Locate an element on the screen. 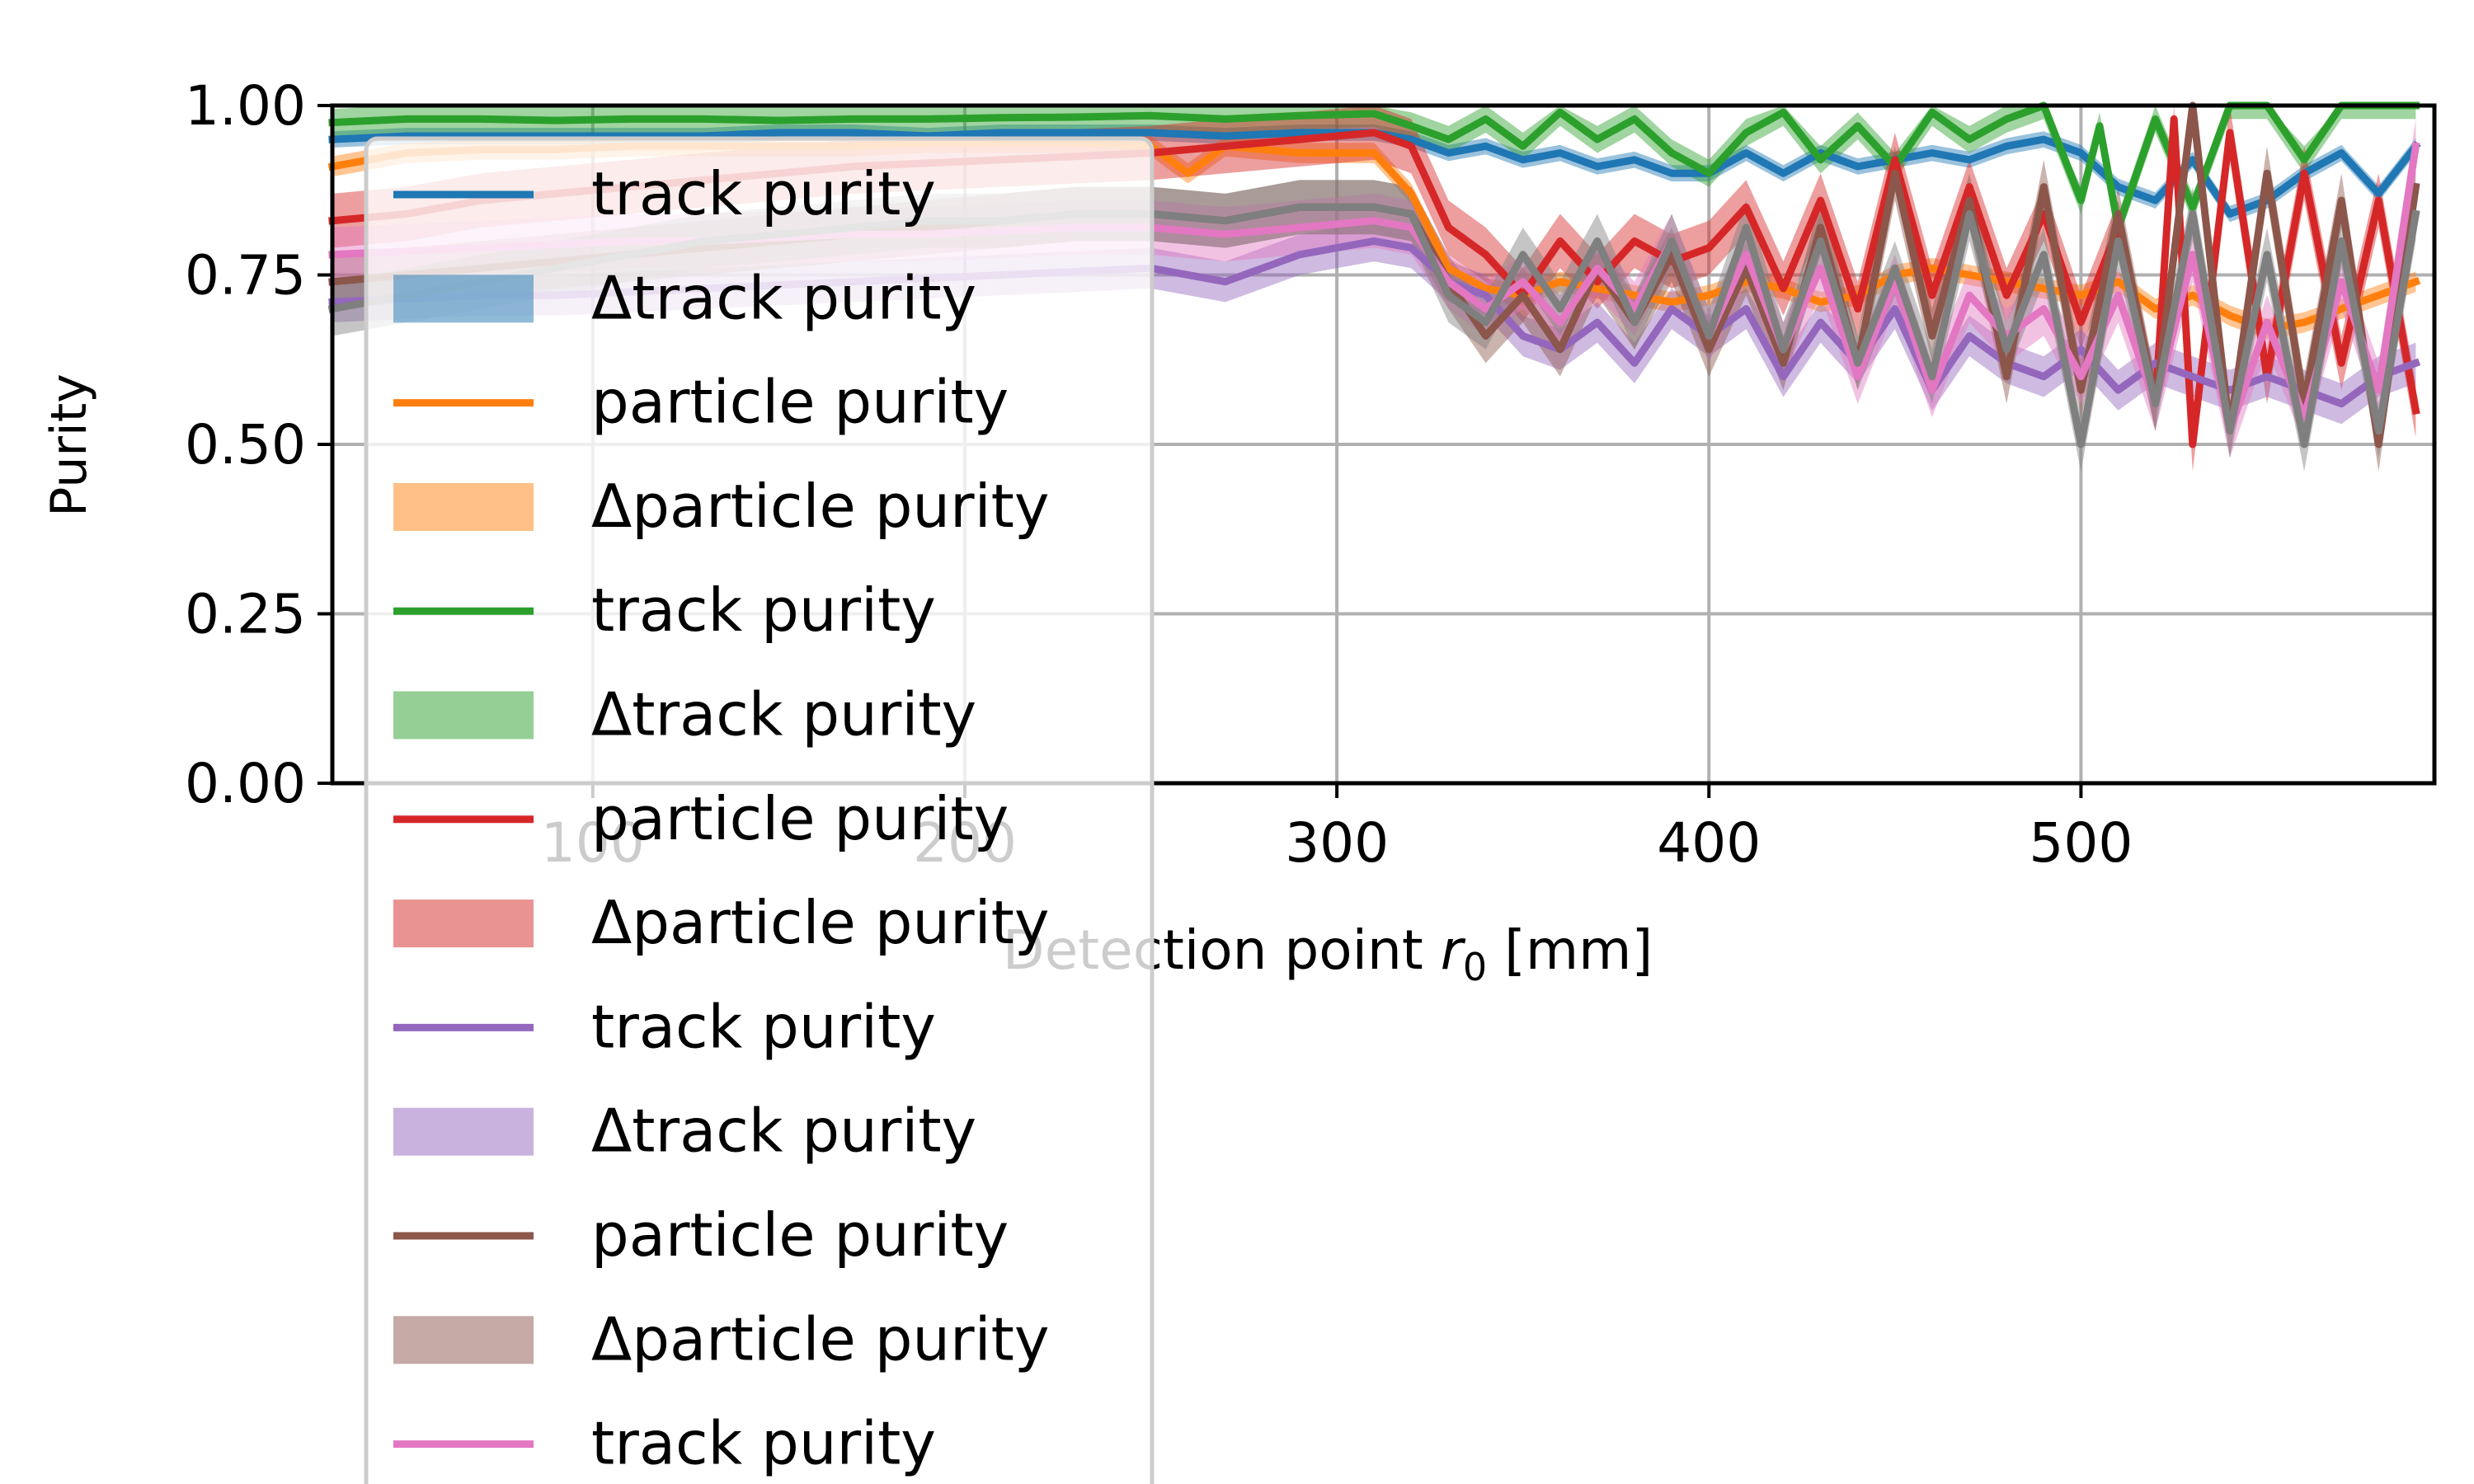  x-tick-label: 300 is located at coordinates (1337, 843).